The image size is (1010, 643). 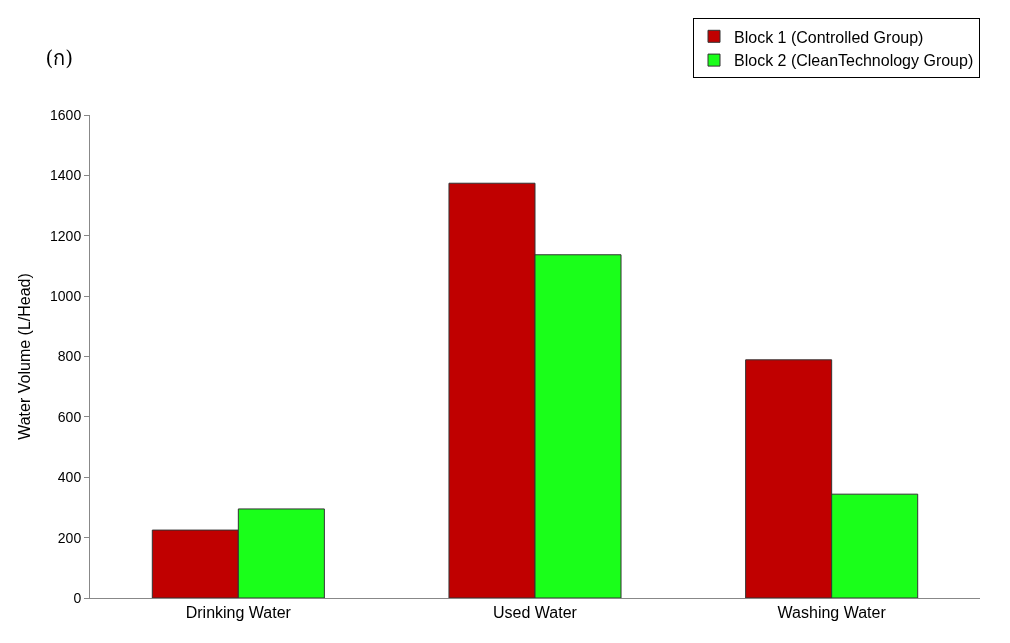 What do you see at coordinates (69, 537) in the screenshot?
I see `y-tick-label: 200` at bounding box center [69, 537].